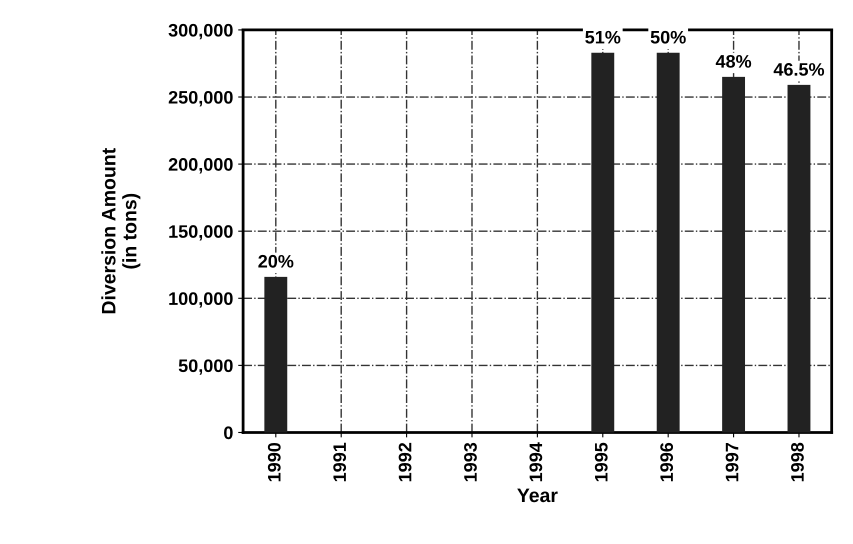 The image size is (853, 544). What do you see at coordinates (201, 300) in the screenshot?
I see `y-tick-label: 100,000` at bounding box center [201, 300].